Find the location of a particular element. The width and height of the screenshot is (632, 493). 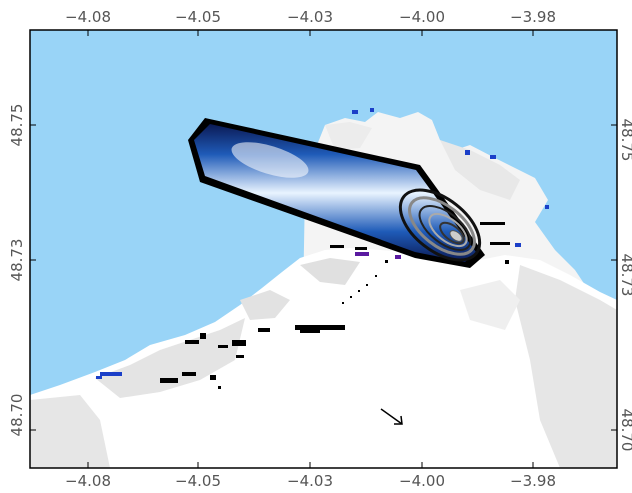

right-tick-labels: 48.75 48.73 48.70 is located at coordinates (625, 285).